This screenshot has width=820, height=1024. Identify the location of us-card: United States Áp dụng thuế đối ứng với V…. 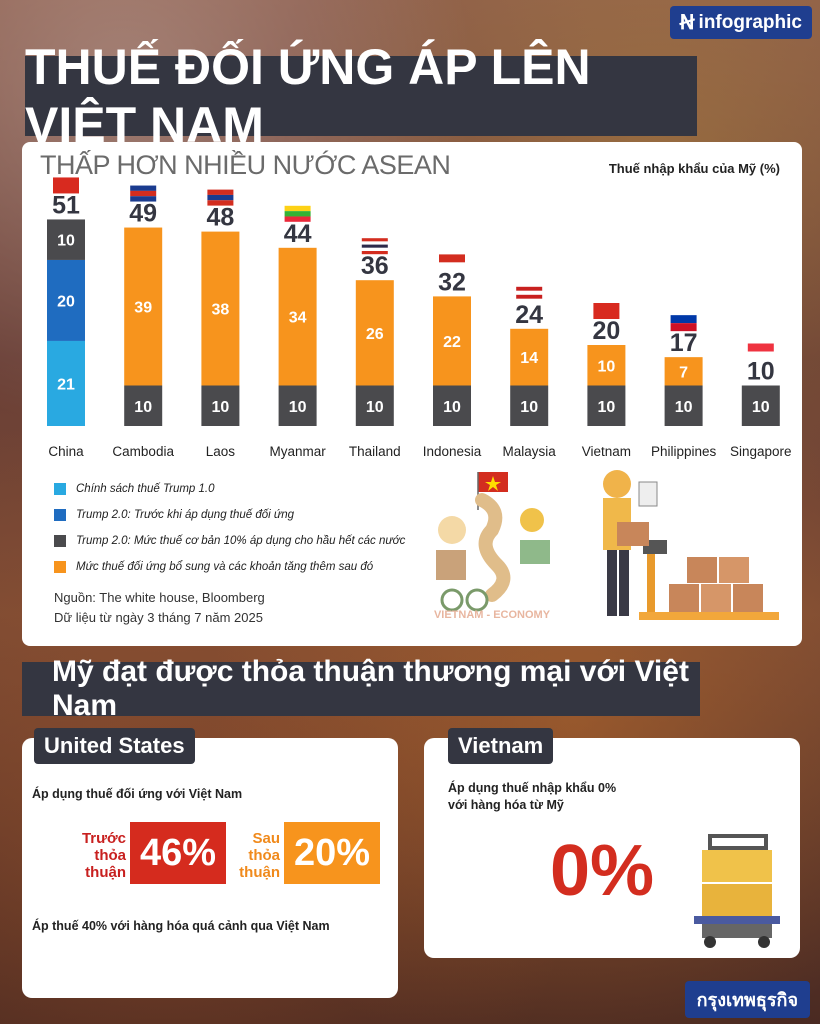
(210, 863).